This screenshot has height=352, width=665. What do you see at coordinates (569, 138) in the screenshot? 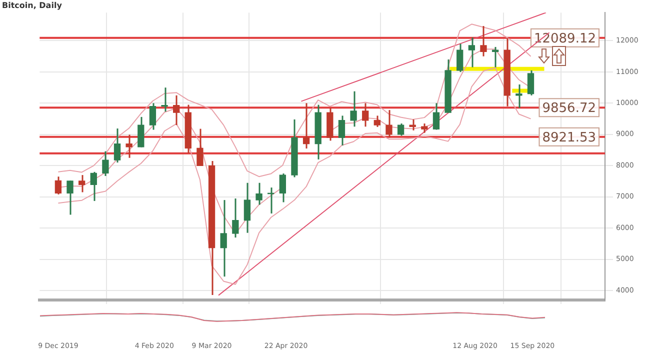
I see `ref-line-label: 8921.53` at bounding box center [569, 138].